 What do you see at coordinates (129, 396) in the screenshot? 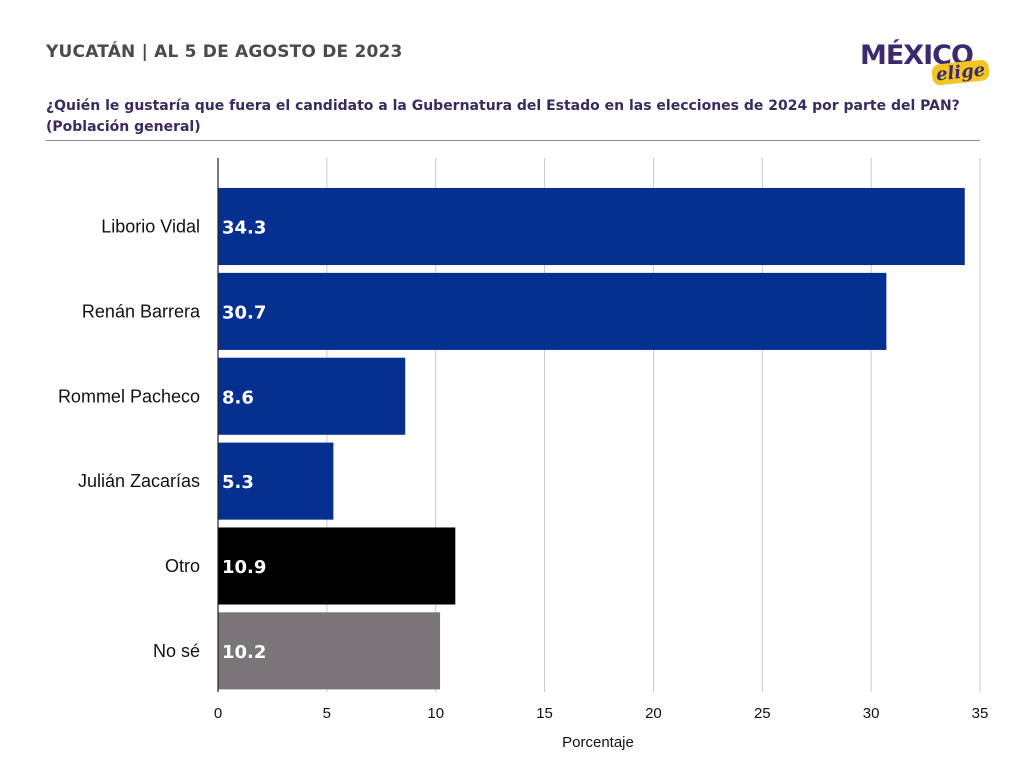
I see `category-label: Rommel Pacheco` at bounding box center [129, 396].